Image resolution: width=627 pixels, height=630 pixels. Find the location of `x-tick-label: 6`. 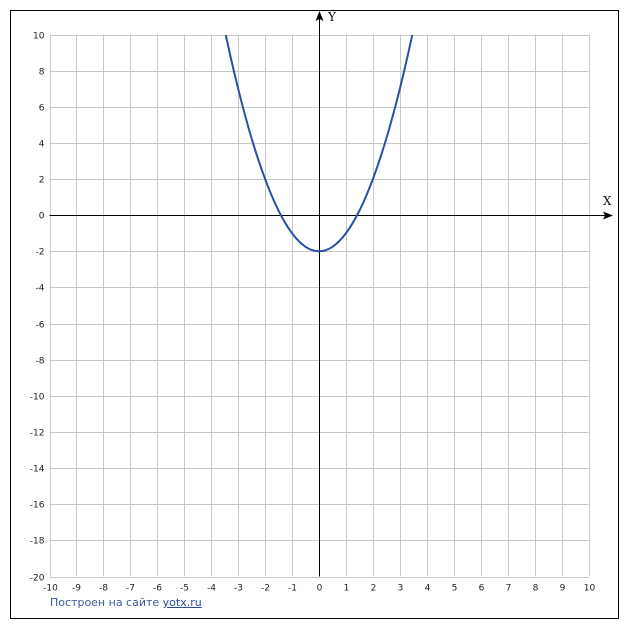

x-tick-label: 6 is located at coordinates (482, 589).